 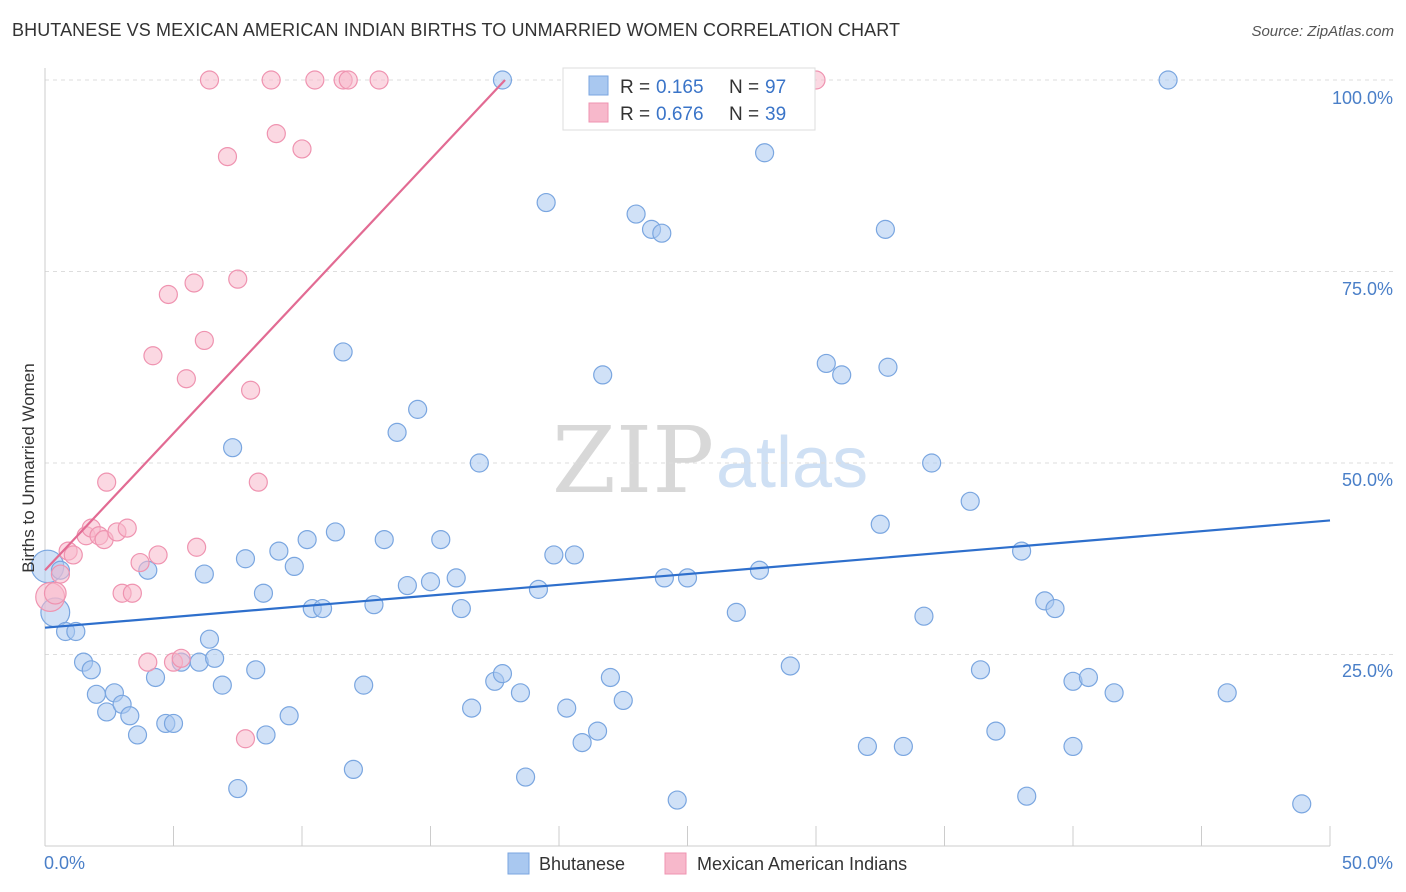 I want to click on legend-n-value-1: 97, so click(x=775, y=87).